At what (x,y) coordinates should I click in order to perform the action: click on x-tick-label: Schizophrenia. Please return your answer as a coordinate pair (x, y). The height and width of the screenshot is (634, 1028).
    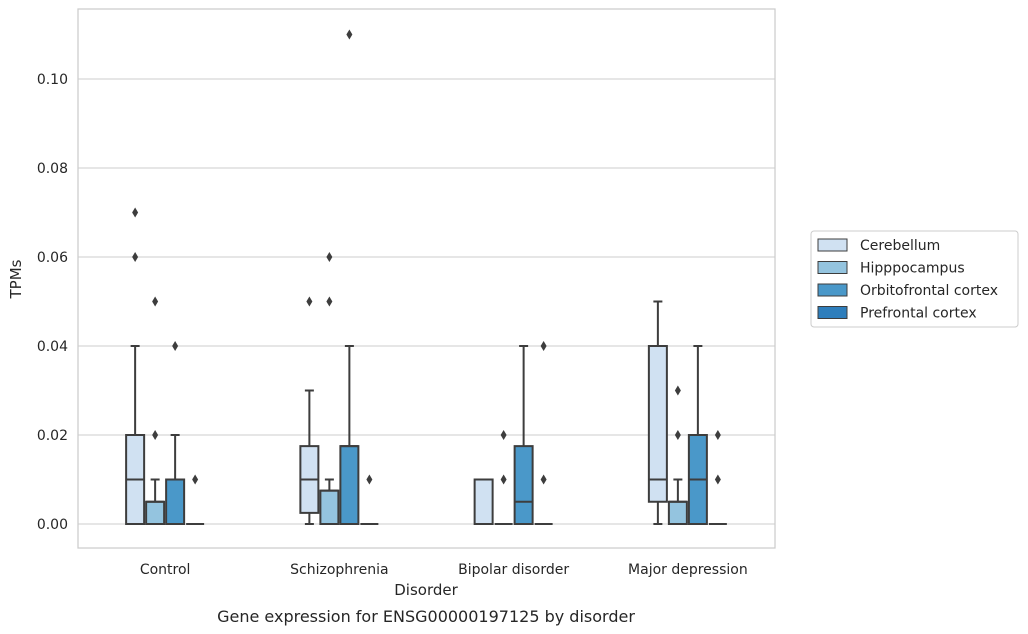
    Looking at the image, I should click on (339, 570).